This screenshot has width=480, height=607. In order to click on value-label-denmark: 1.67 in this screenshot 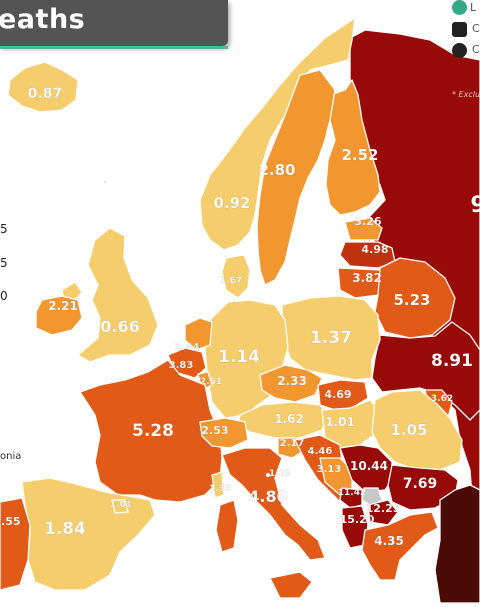, I will do `click(231, 281)`.